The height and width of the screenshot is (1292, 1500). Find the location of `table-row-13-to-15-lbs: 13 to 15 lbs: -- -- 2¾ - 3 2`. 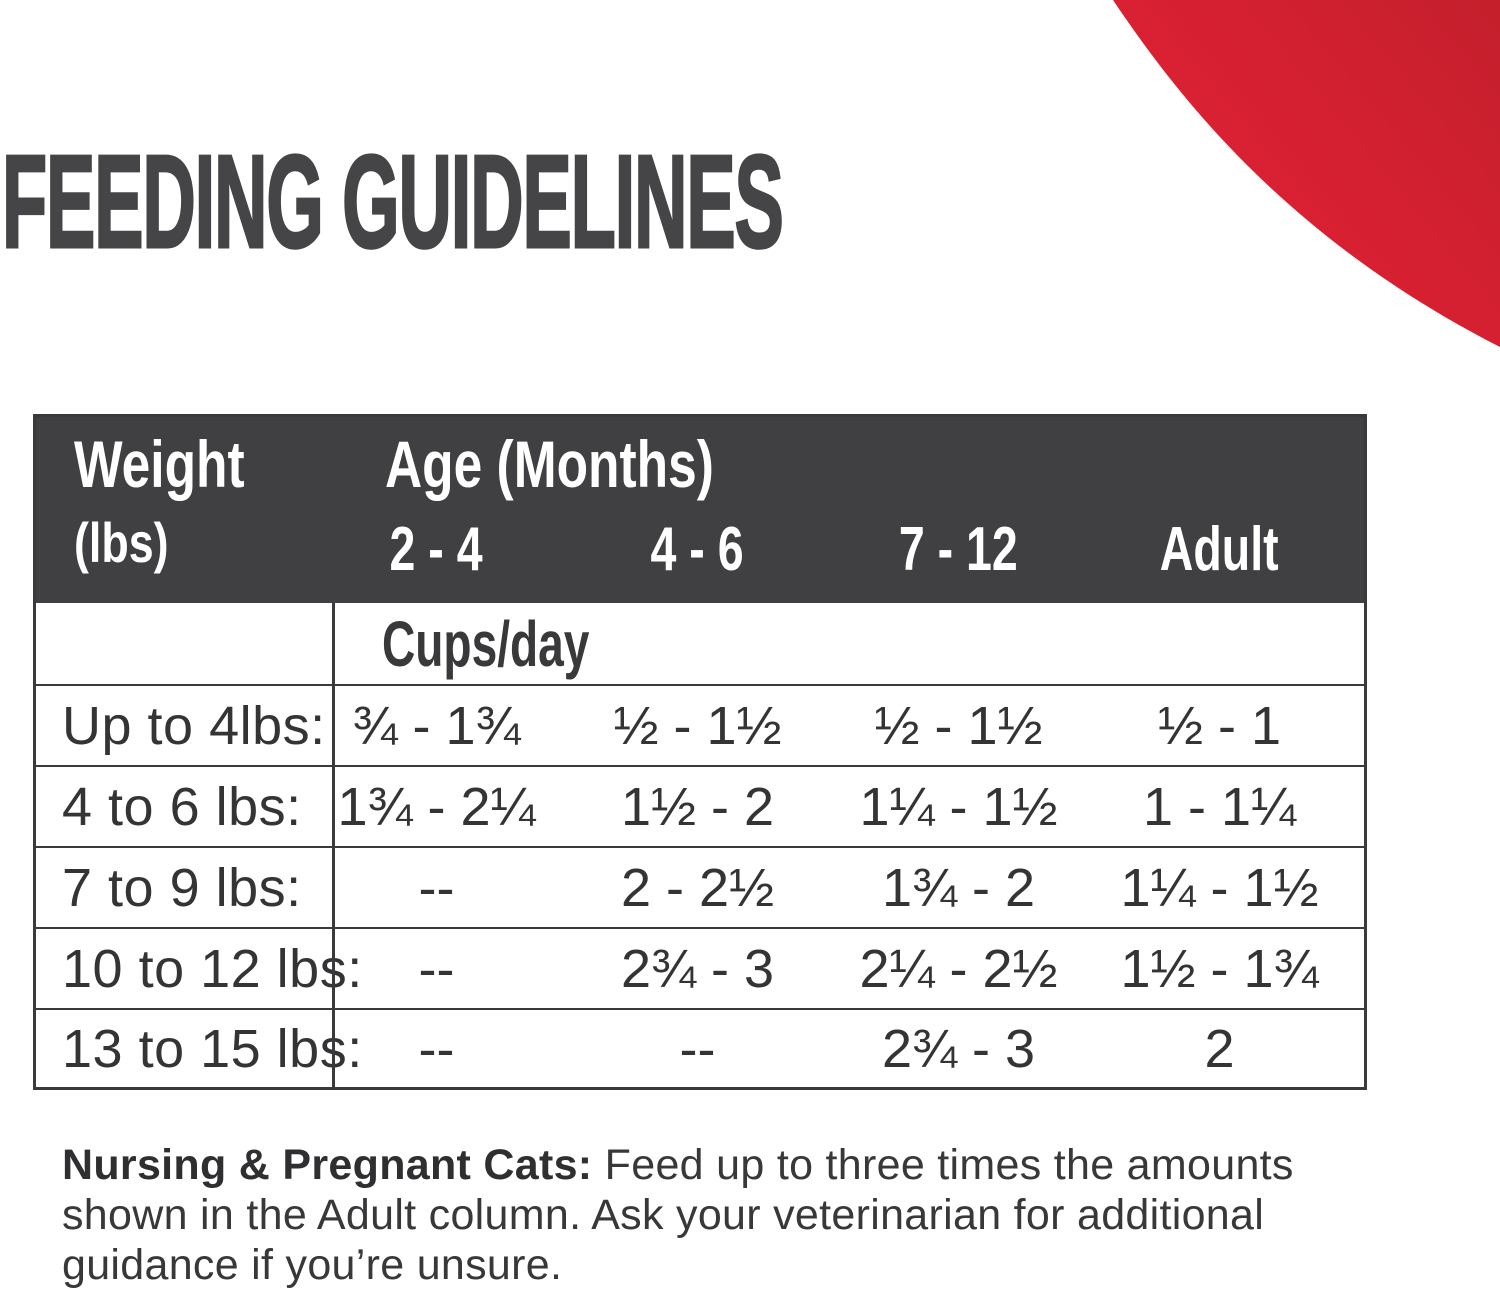

table-row-13-to-15-lbs: 13 to 15 lbs: -- -- 2¾ - 3 2 is located at coordinates (700, 1048).